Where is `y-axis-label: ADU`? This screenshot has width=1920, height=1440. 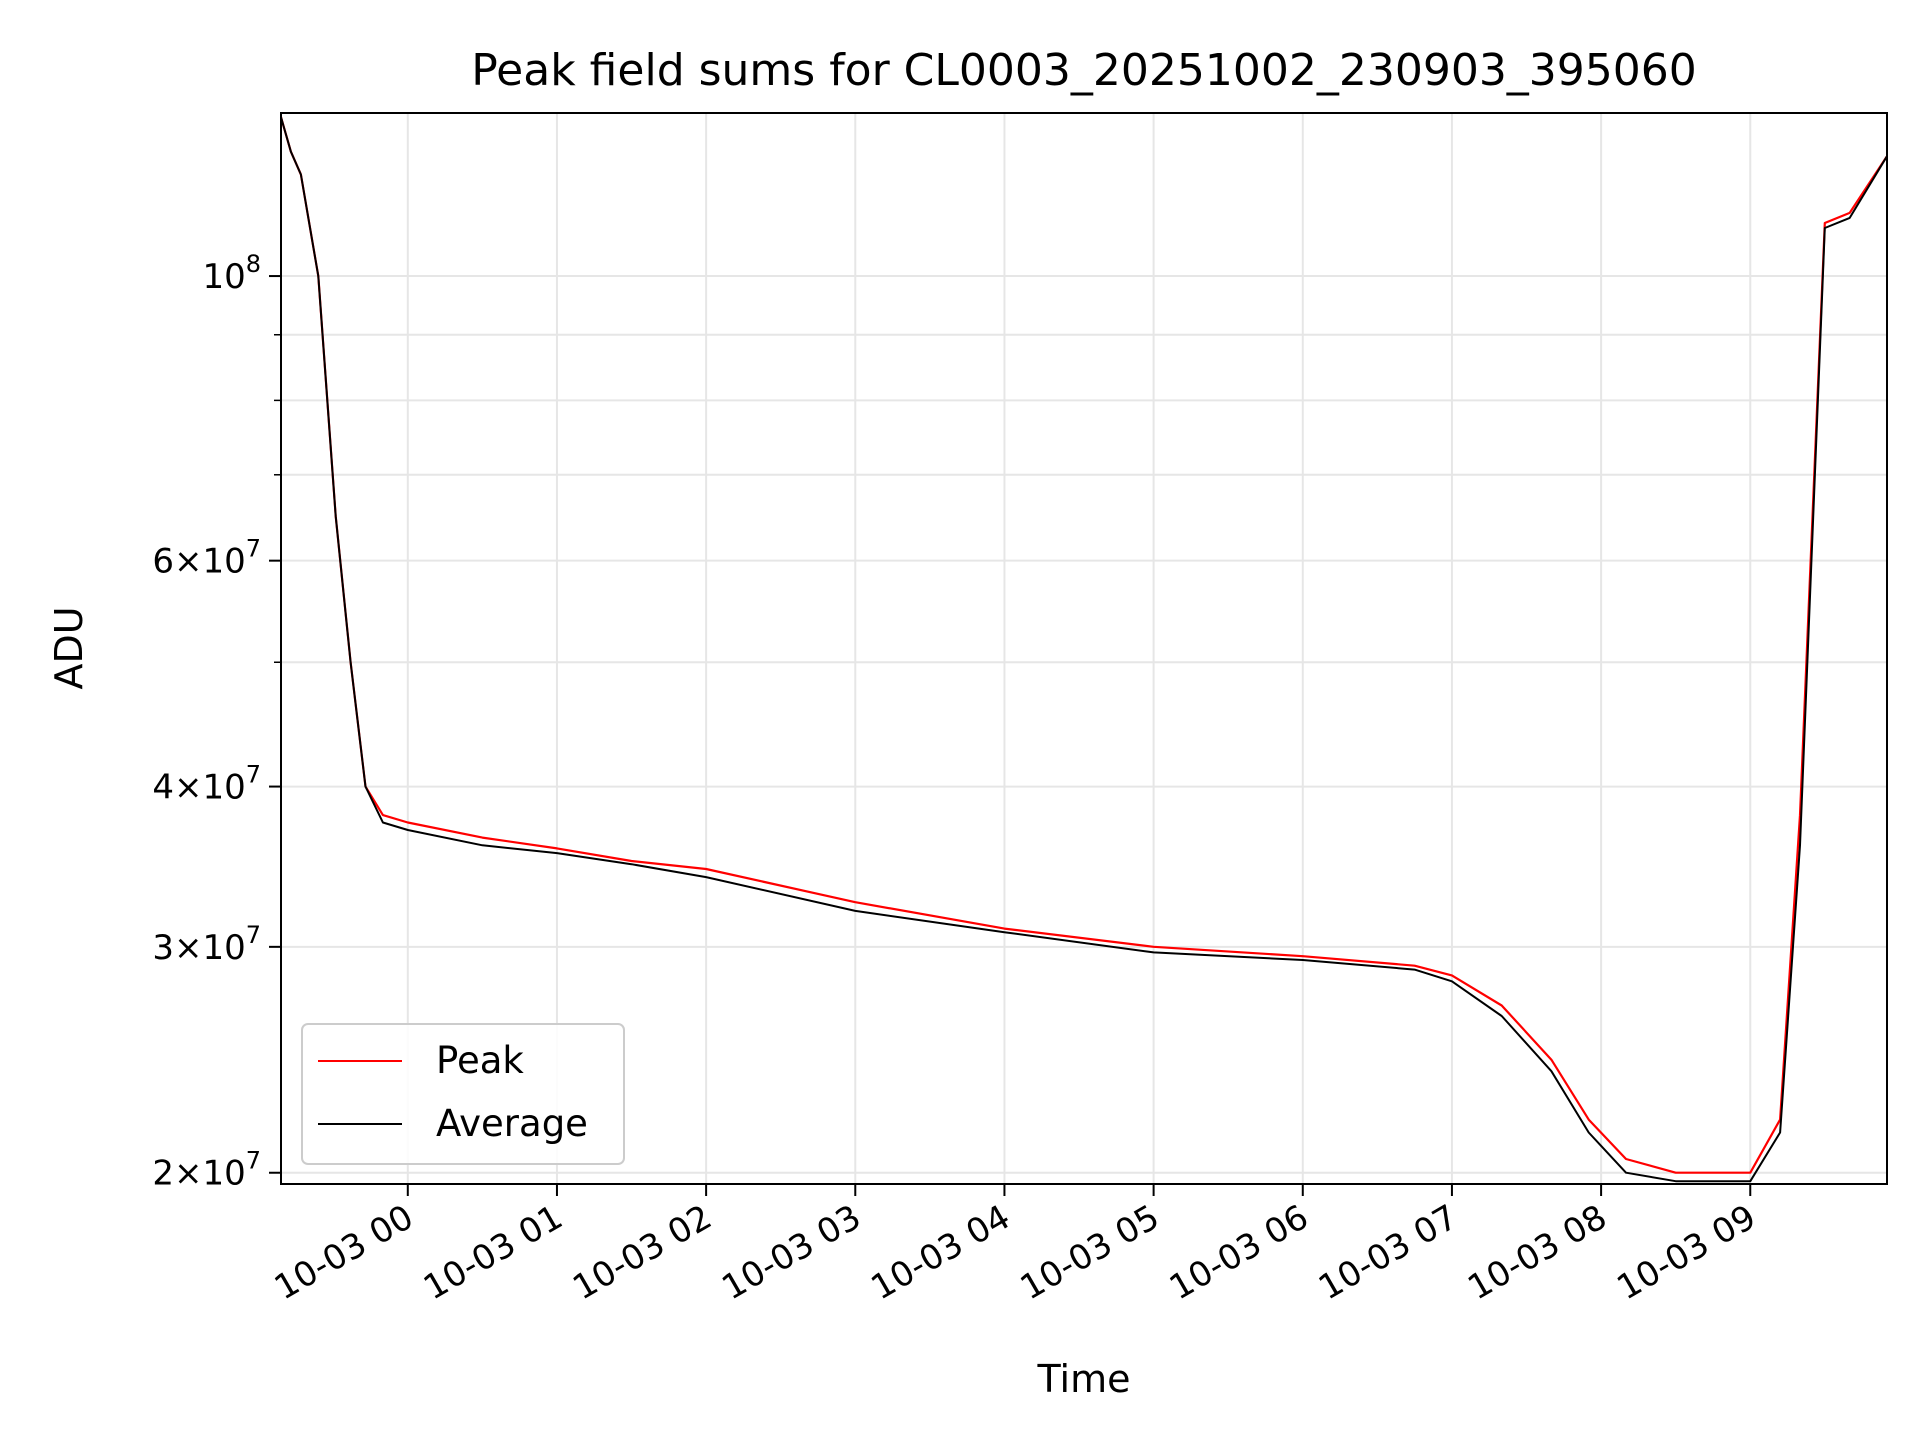 y-axis-label: ADU is located at coordinates (69, 647).